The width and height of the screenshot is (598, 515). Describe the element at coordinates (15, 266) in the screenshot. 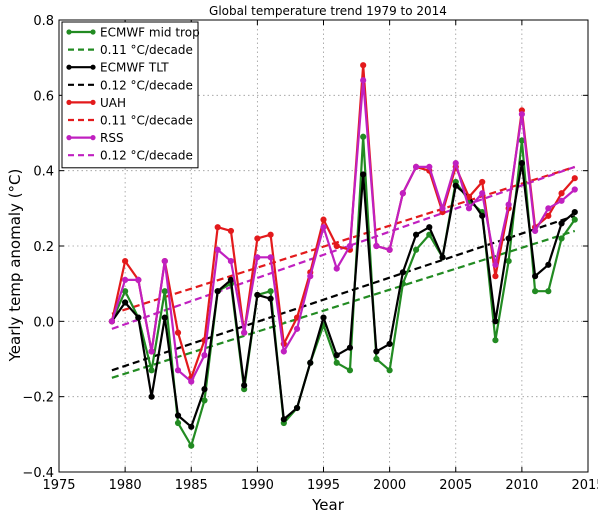

I see `y-axis-label: Yearly temp anomaly (°C)` at that location.